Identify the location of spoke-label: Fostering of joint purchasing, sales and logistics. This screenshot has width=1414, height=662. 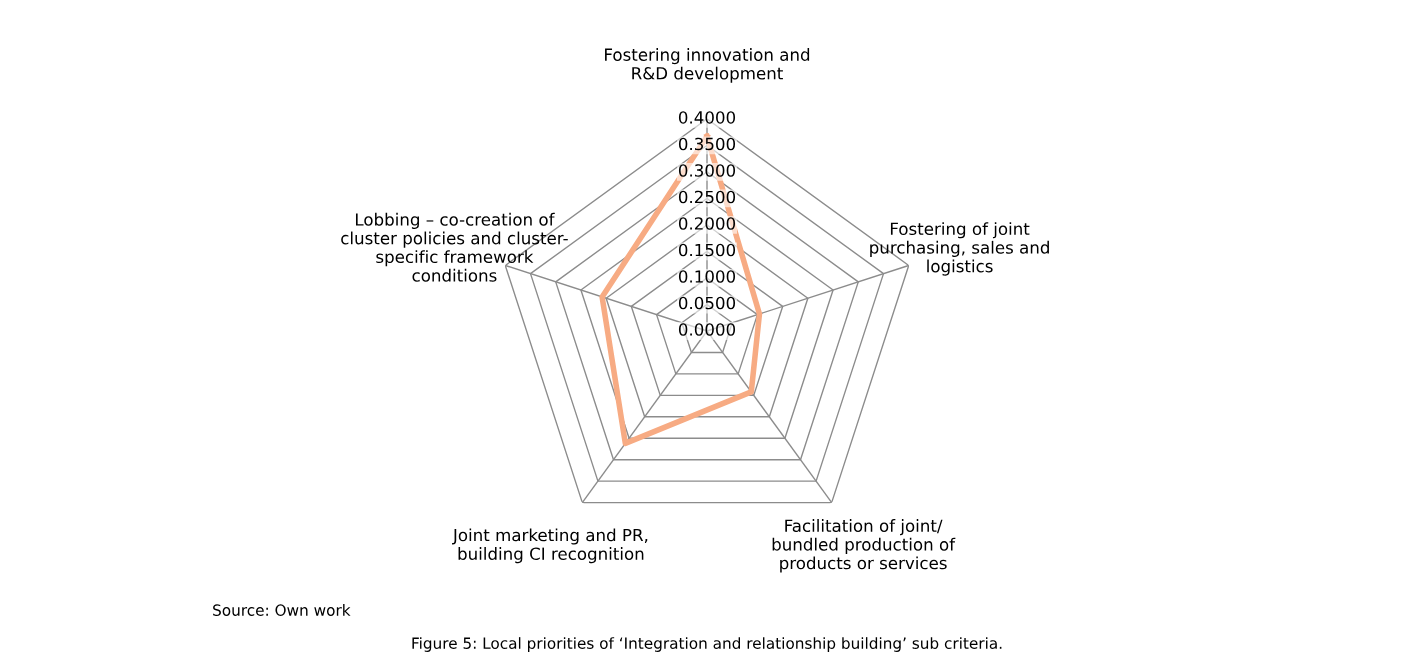
(959, 249).